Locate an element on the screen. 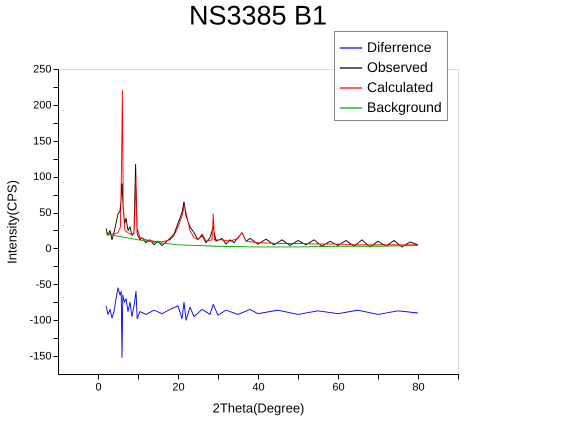  y-tick-label: 250 is located at coordinates (42, 70).